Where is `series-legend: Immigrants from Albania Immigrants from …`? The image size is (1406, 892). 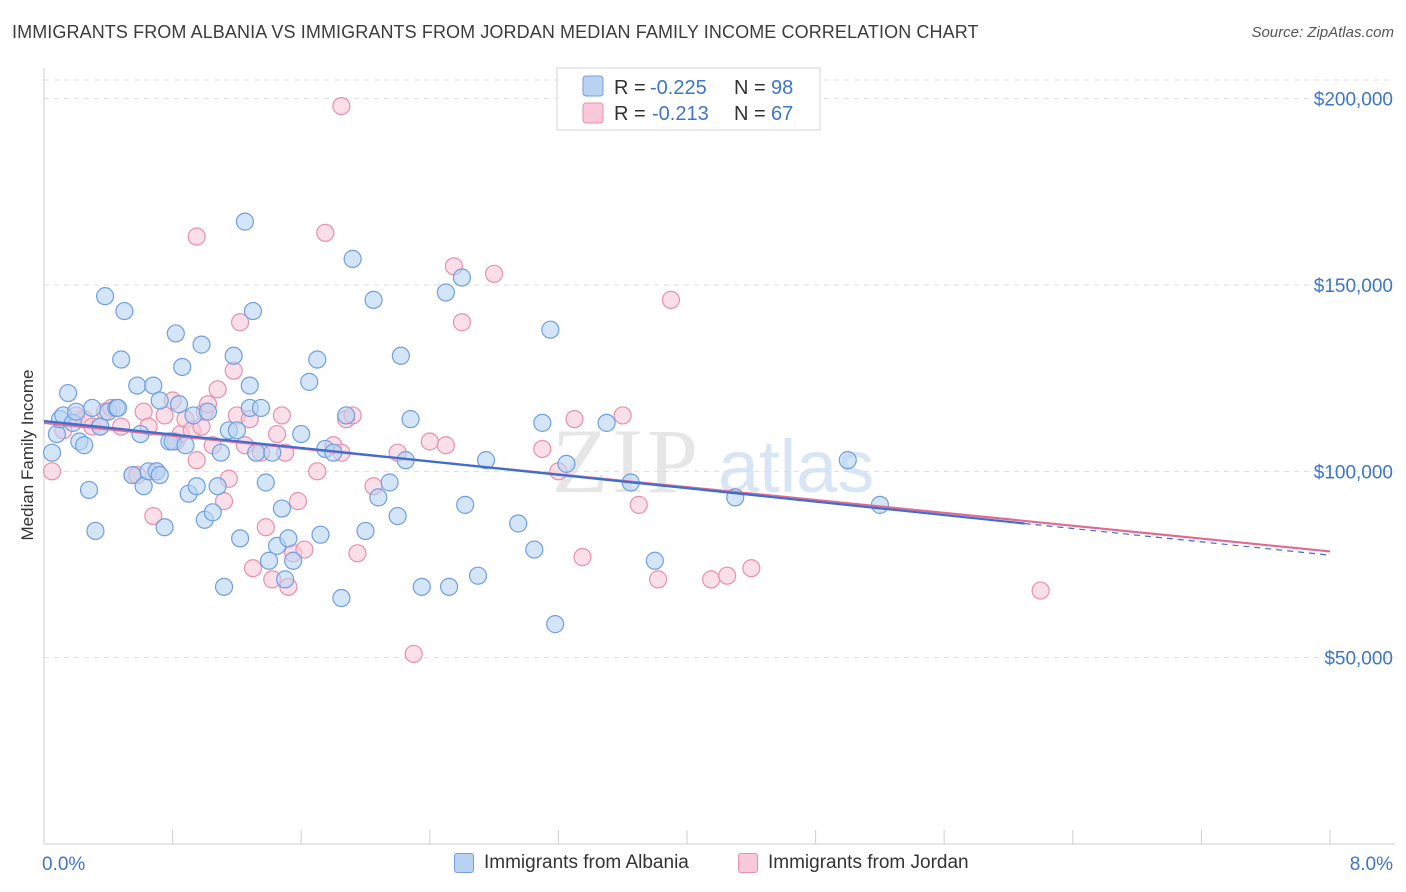 series-legend: Immigrants from Albania Immigrants from … is located at coordinates (703, 865).